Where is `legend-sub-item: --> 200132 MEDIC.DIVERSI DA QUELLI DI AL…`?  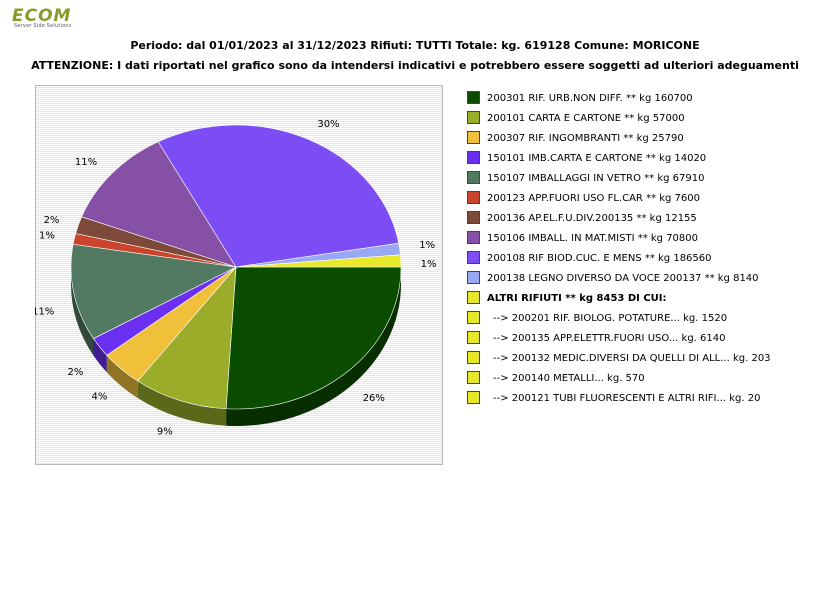 legend-sub-item: --> 200132 MEDIC.DIVERSI DA QUELLI DI AL… is located at coordinates (647, 361).